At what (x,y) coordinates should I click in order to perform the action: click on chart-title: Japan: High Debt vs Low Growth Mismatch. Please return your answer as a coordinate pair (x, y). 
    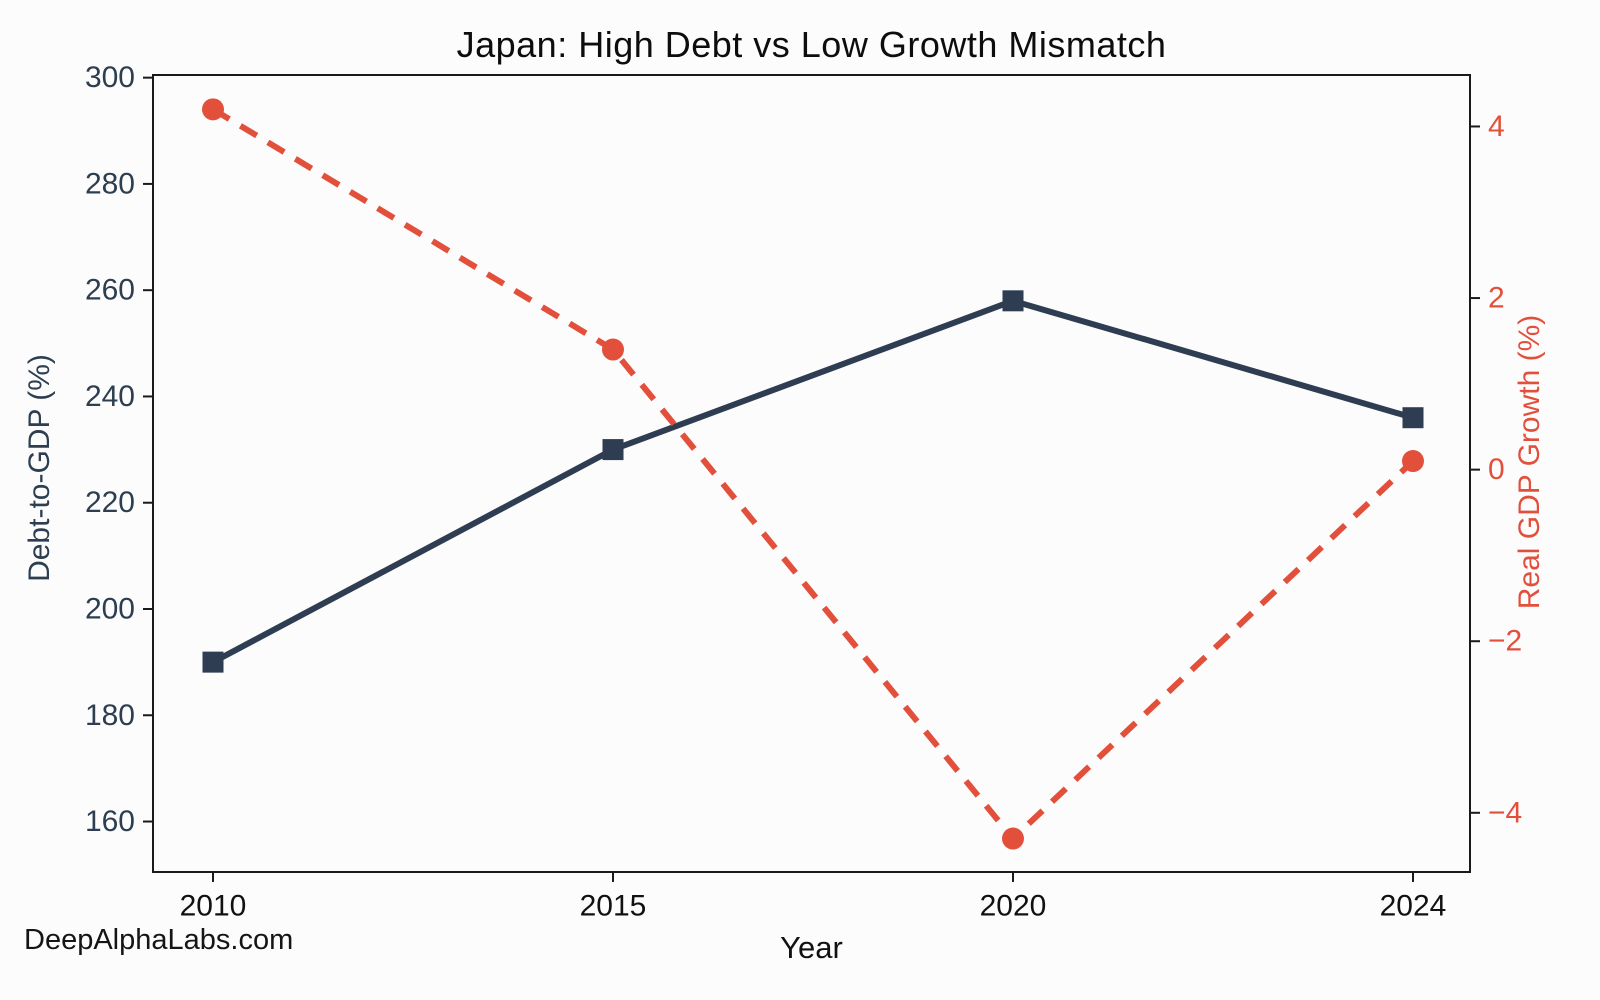
    Looking at the image, I should click on (811, 44).